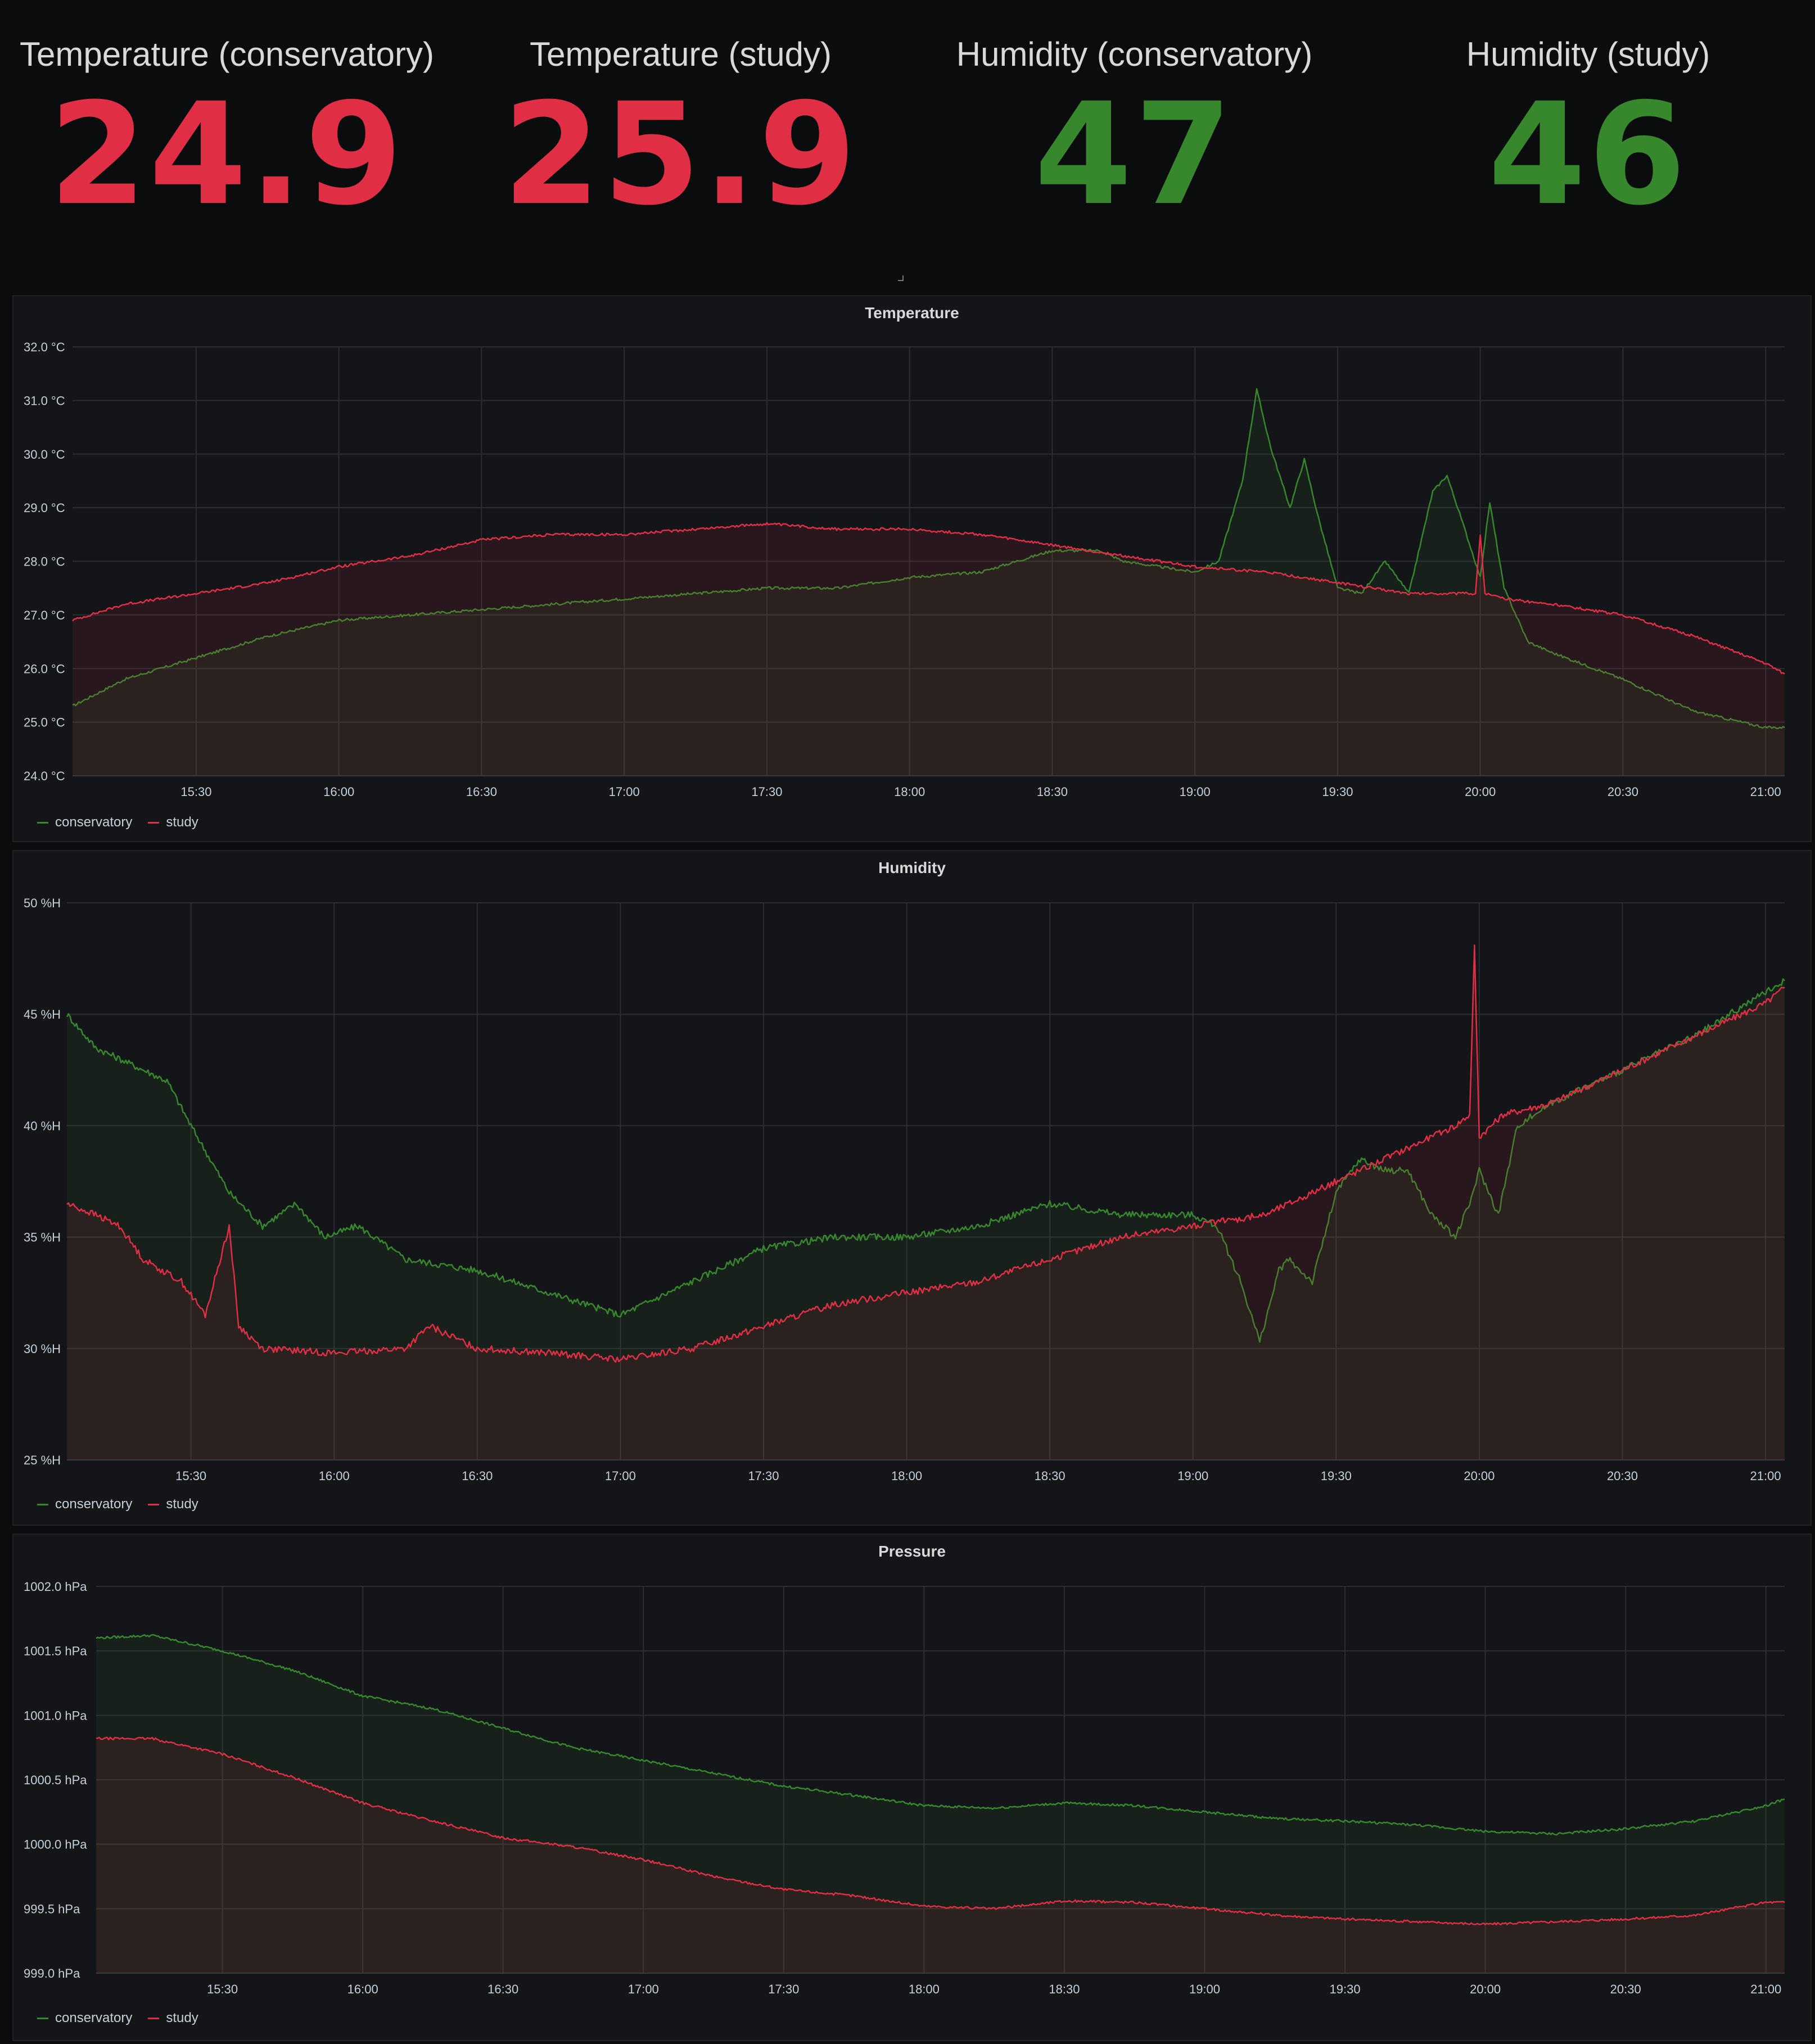 The height and width of the screenshot is (2044, 1815). What do you see at coordinates (44, 455) in the screenshot?
I see `y-tick-label: 30.0 °C` at bounding box center [44, 455].